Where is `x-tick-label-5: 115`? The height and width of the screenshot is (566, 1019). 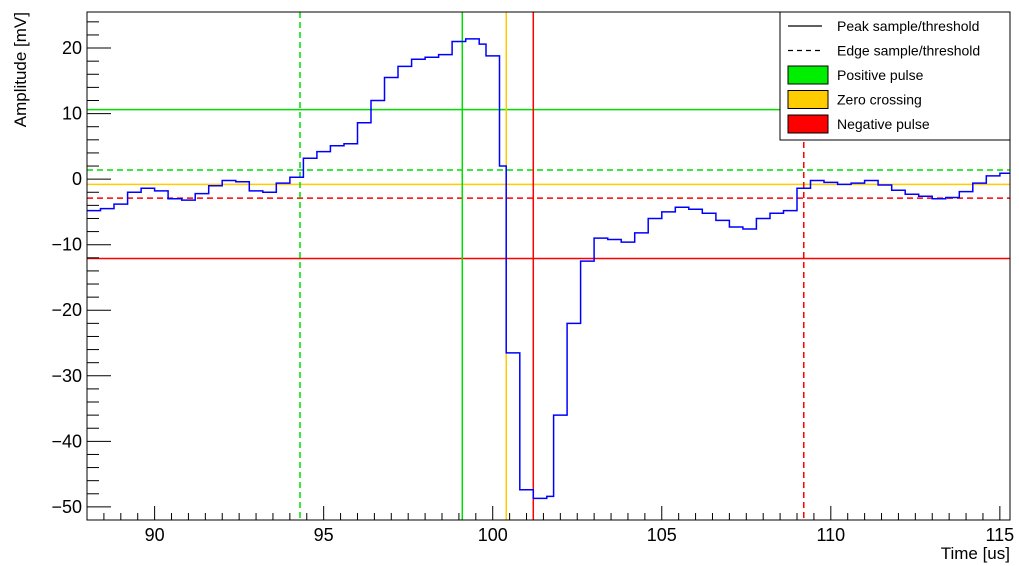 x-tick-label-5: 115 is located at coordinates (1000, 535).